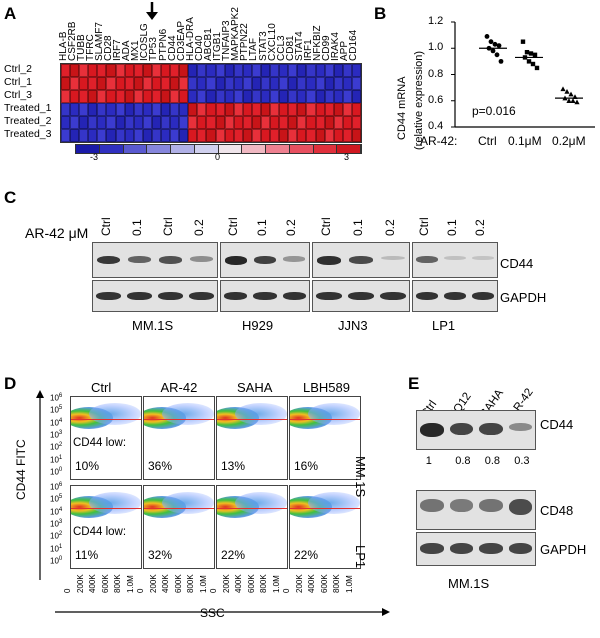  I want to click on d-xtick-label: 200K, so click(226, 583).